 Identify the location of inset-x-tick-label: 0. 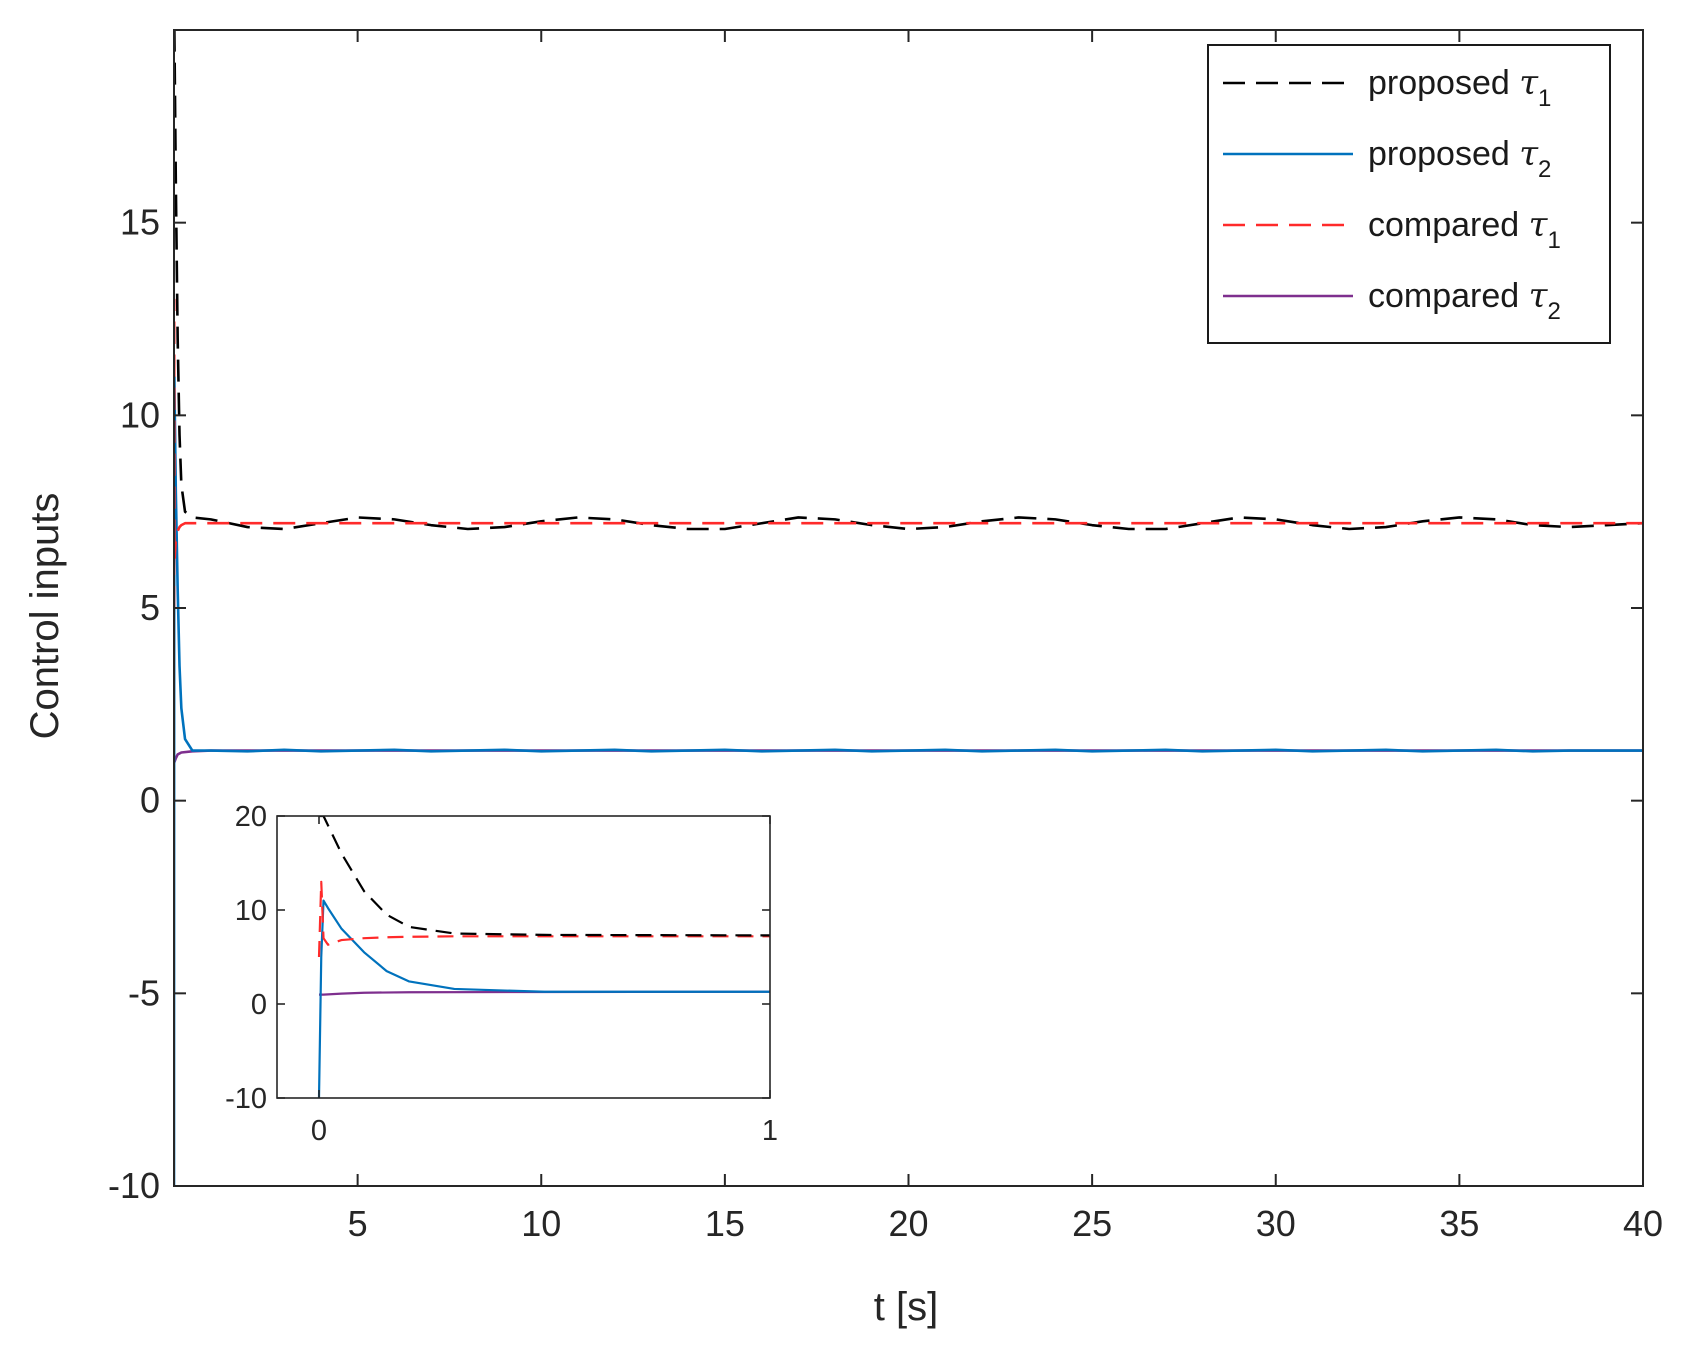
(319, 1131).